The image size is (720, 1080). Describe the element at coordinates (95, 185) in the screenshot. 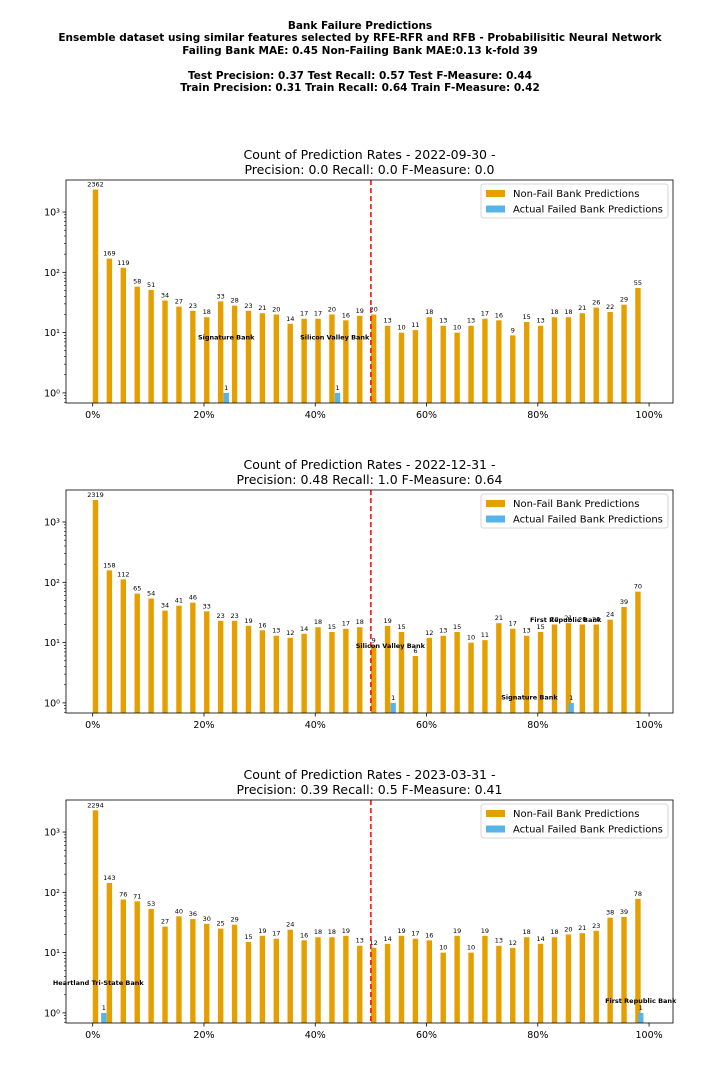

I see `bar-value-label: 2362` at that location.